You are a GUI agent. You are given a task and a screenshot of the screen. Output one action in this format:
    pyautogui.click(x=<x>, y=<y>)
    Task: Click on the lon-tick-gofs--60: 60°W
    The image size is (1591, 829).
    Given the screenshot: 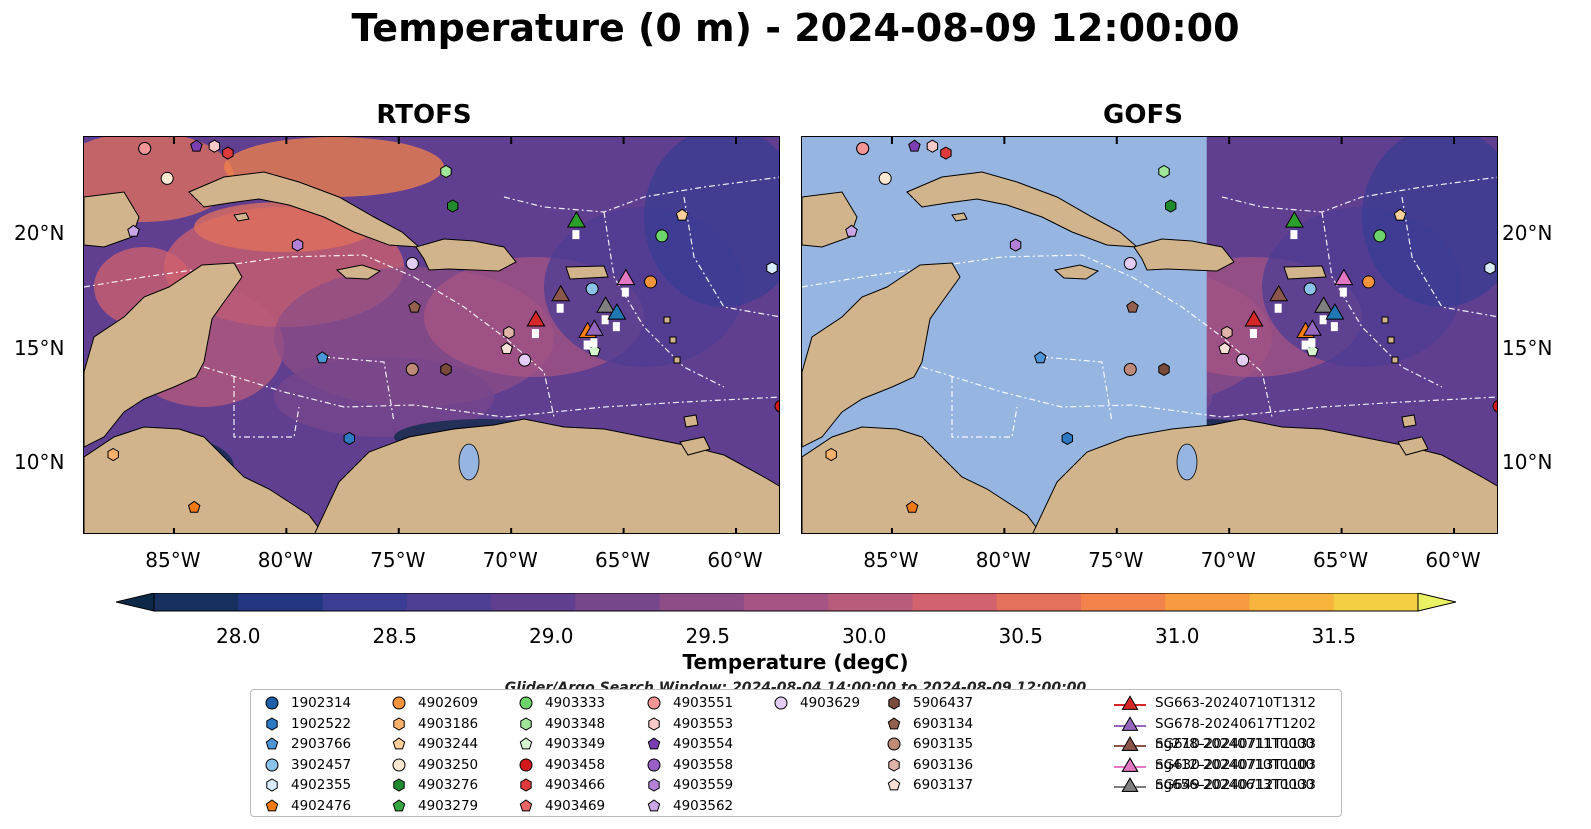 What is the action you would take?
    pyautogui.click(x=1453, y=560)
    